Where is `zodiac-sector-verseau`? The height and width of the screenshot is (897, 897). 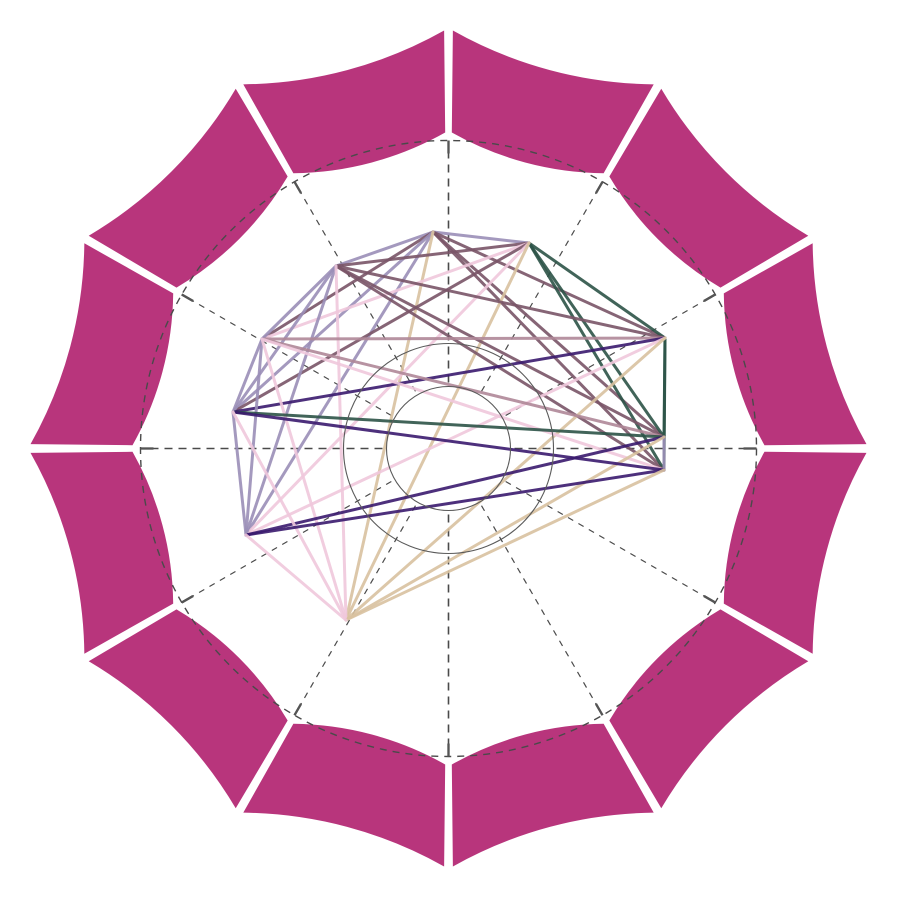
zodiac-sector-verseau is located at coordinates (188, 709).